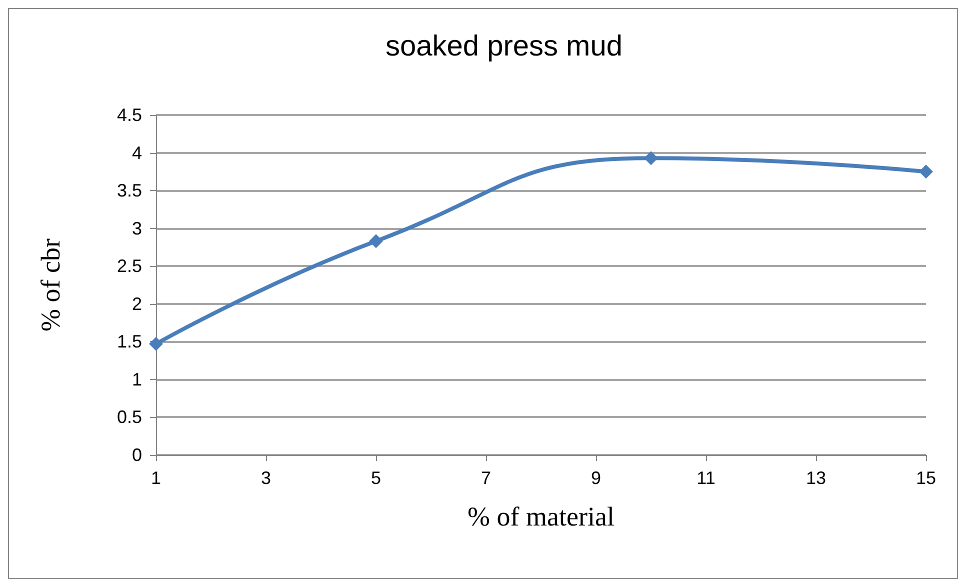 This screenshot has width=958, height=579. What do you see at coordinates (137, 152) in the screenshot?
I see `y-tick-label: 4` at bounding box center [137, 152].